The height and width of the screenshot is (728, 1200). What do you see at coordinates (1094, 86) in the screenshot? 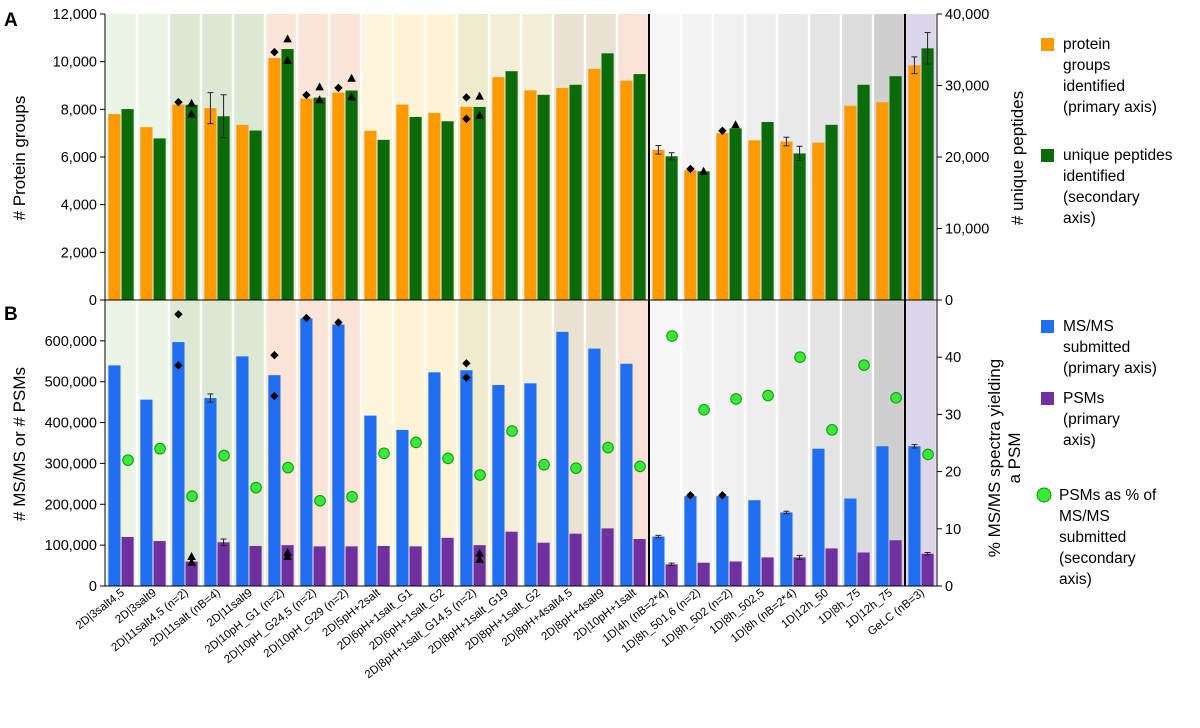
I see `legend-text: identified` at bounding box center [1094, 86].